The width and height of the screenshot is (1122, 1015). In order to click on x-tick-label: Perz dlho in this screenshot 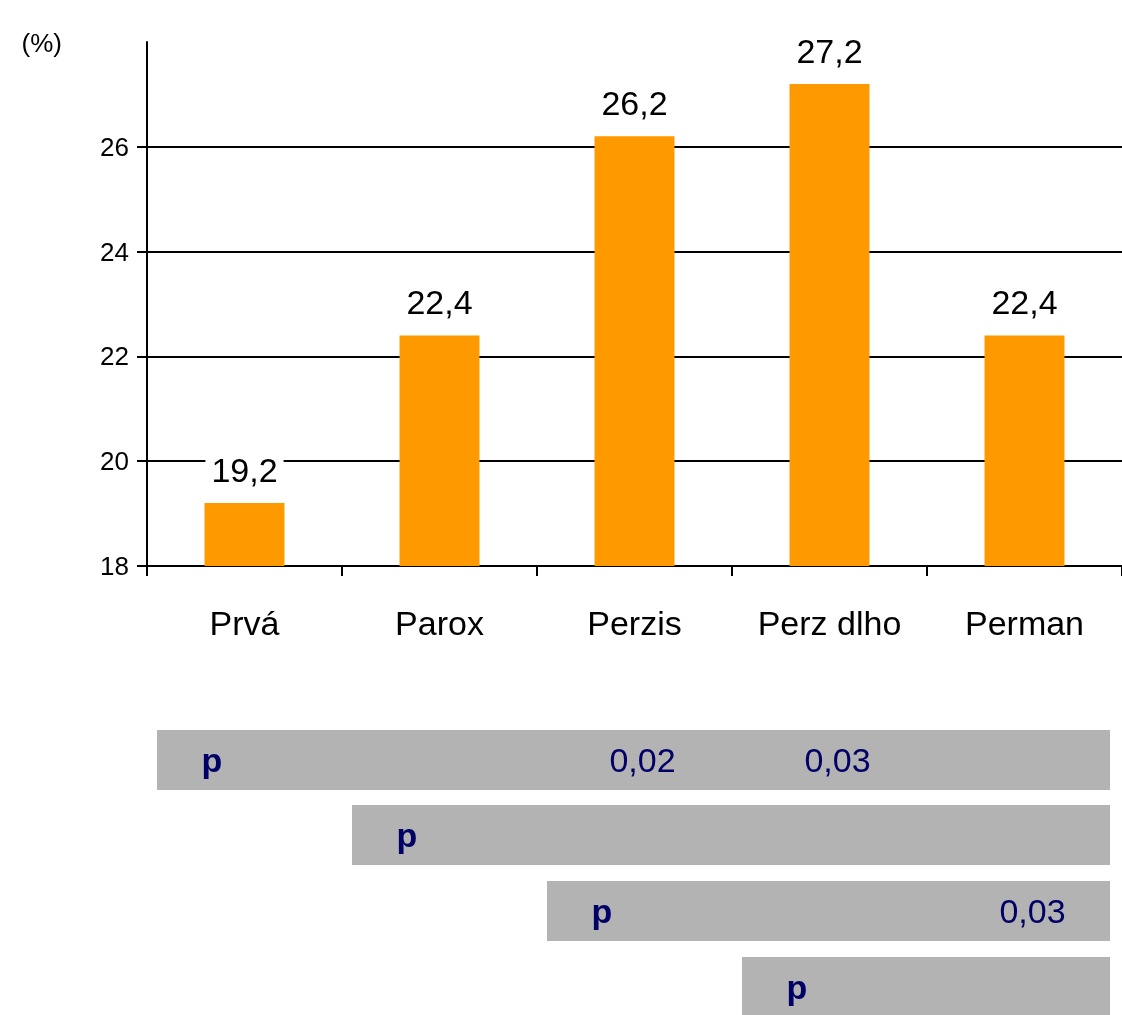, I will do `click(829, 623)`.